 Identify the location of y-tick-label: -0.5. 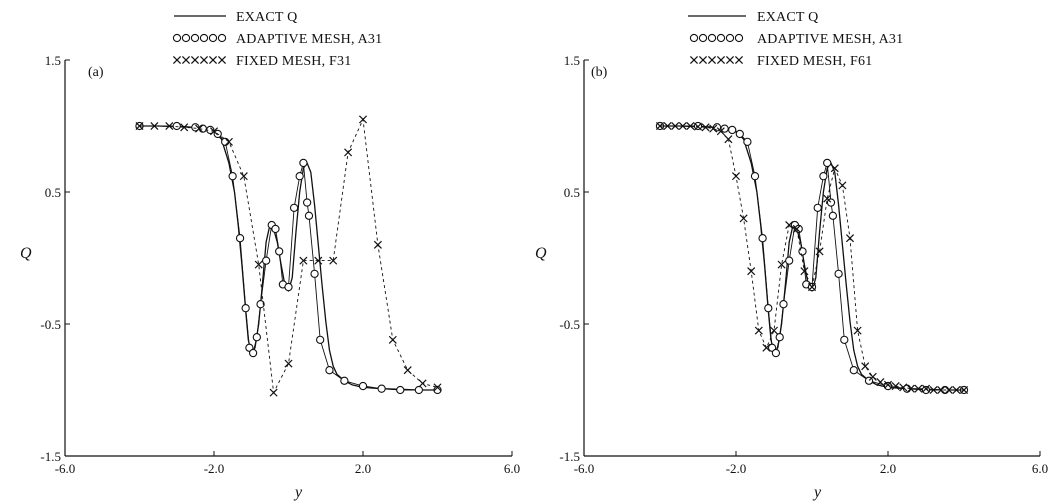
(569, 324).